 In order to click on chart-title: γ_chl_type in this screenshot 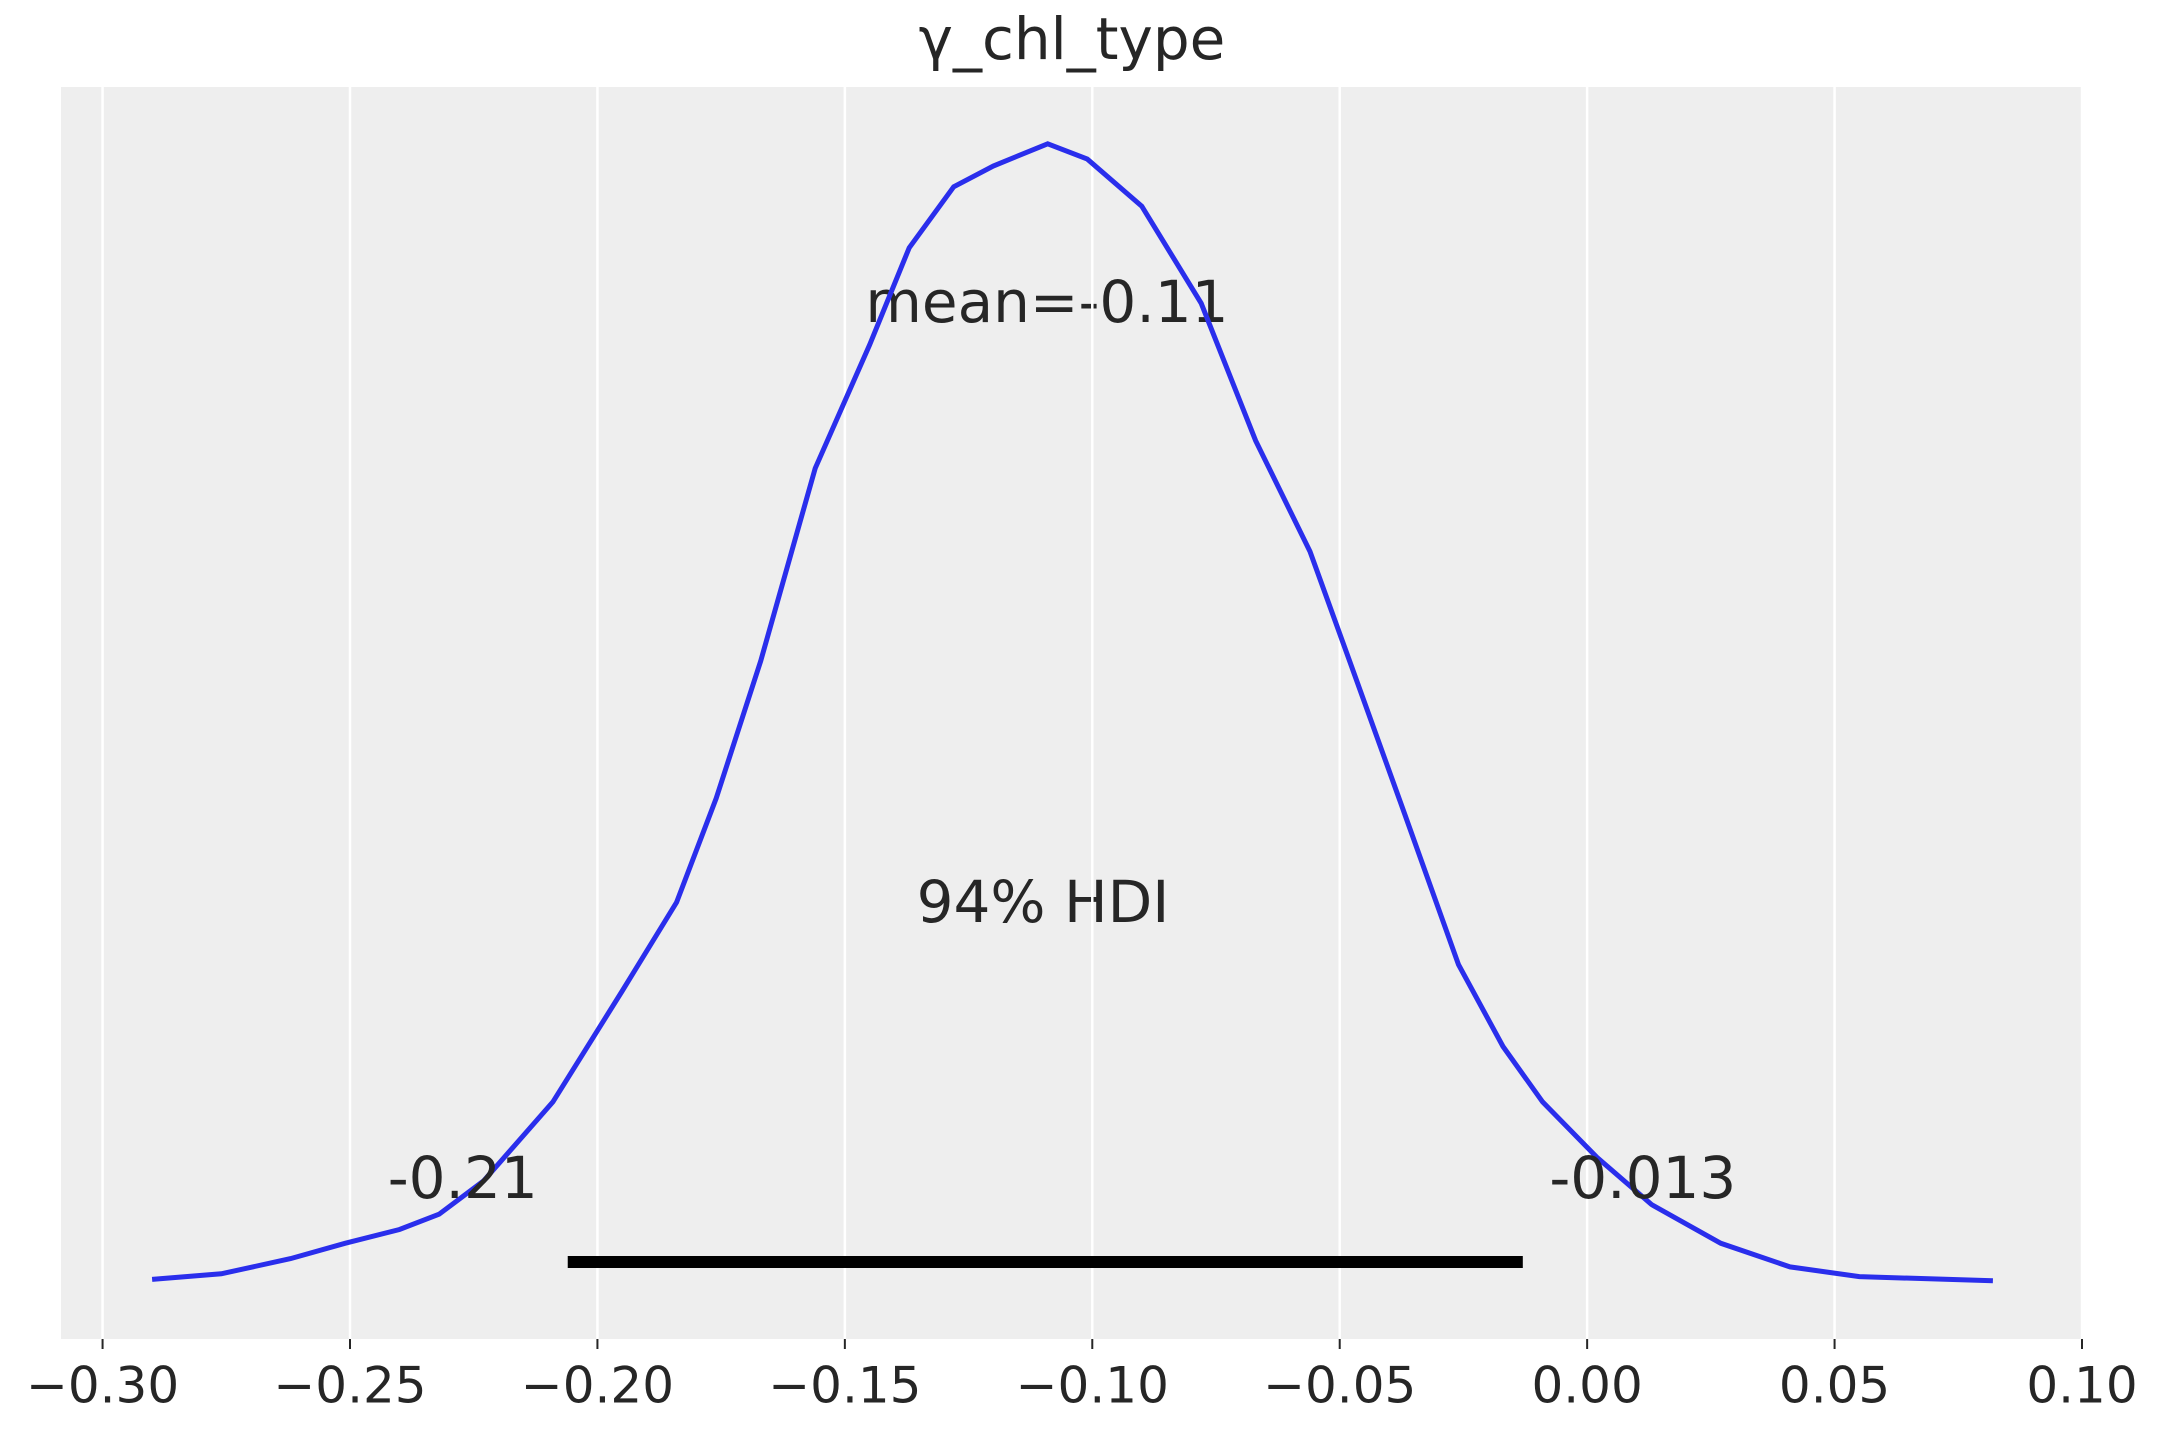, I will do `click(1072, 39)`.